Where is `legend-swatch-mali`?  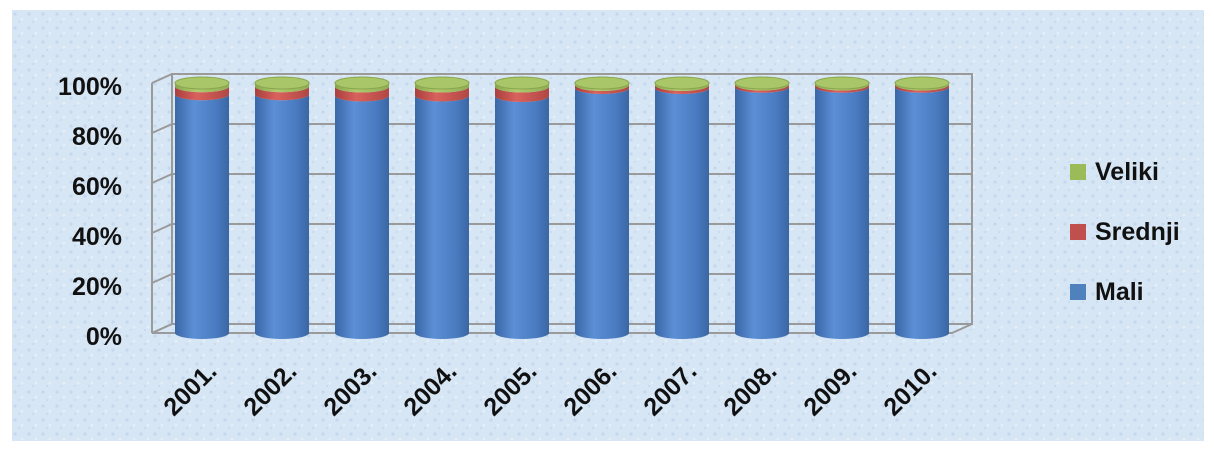
legend-swatch-mali is located at coordinates (1078, 292).